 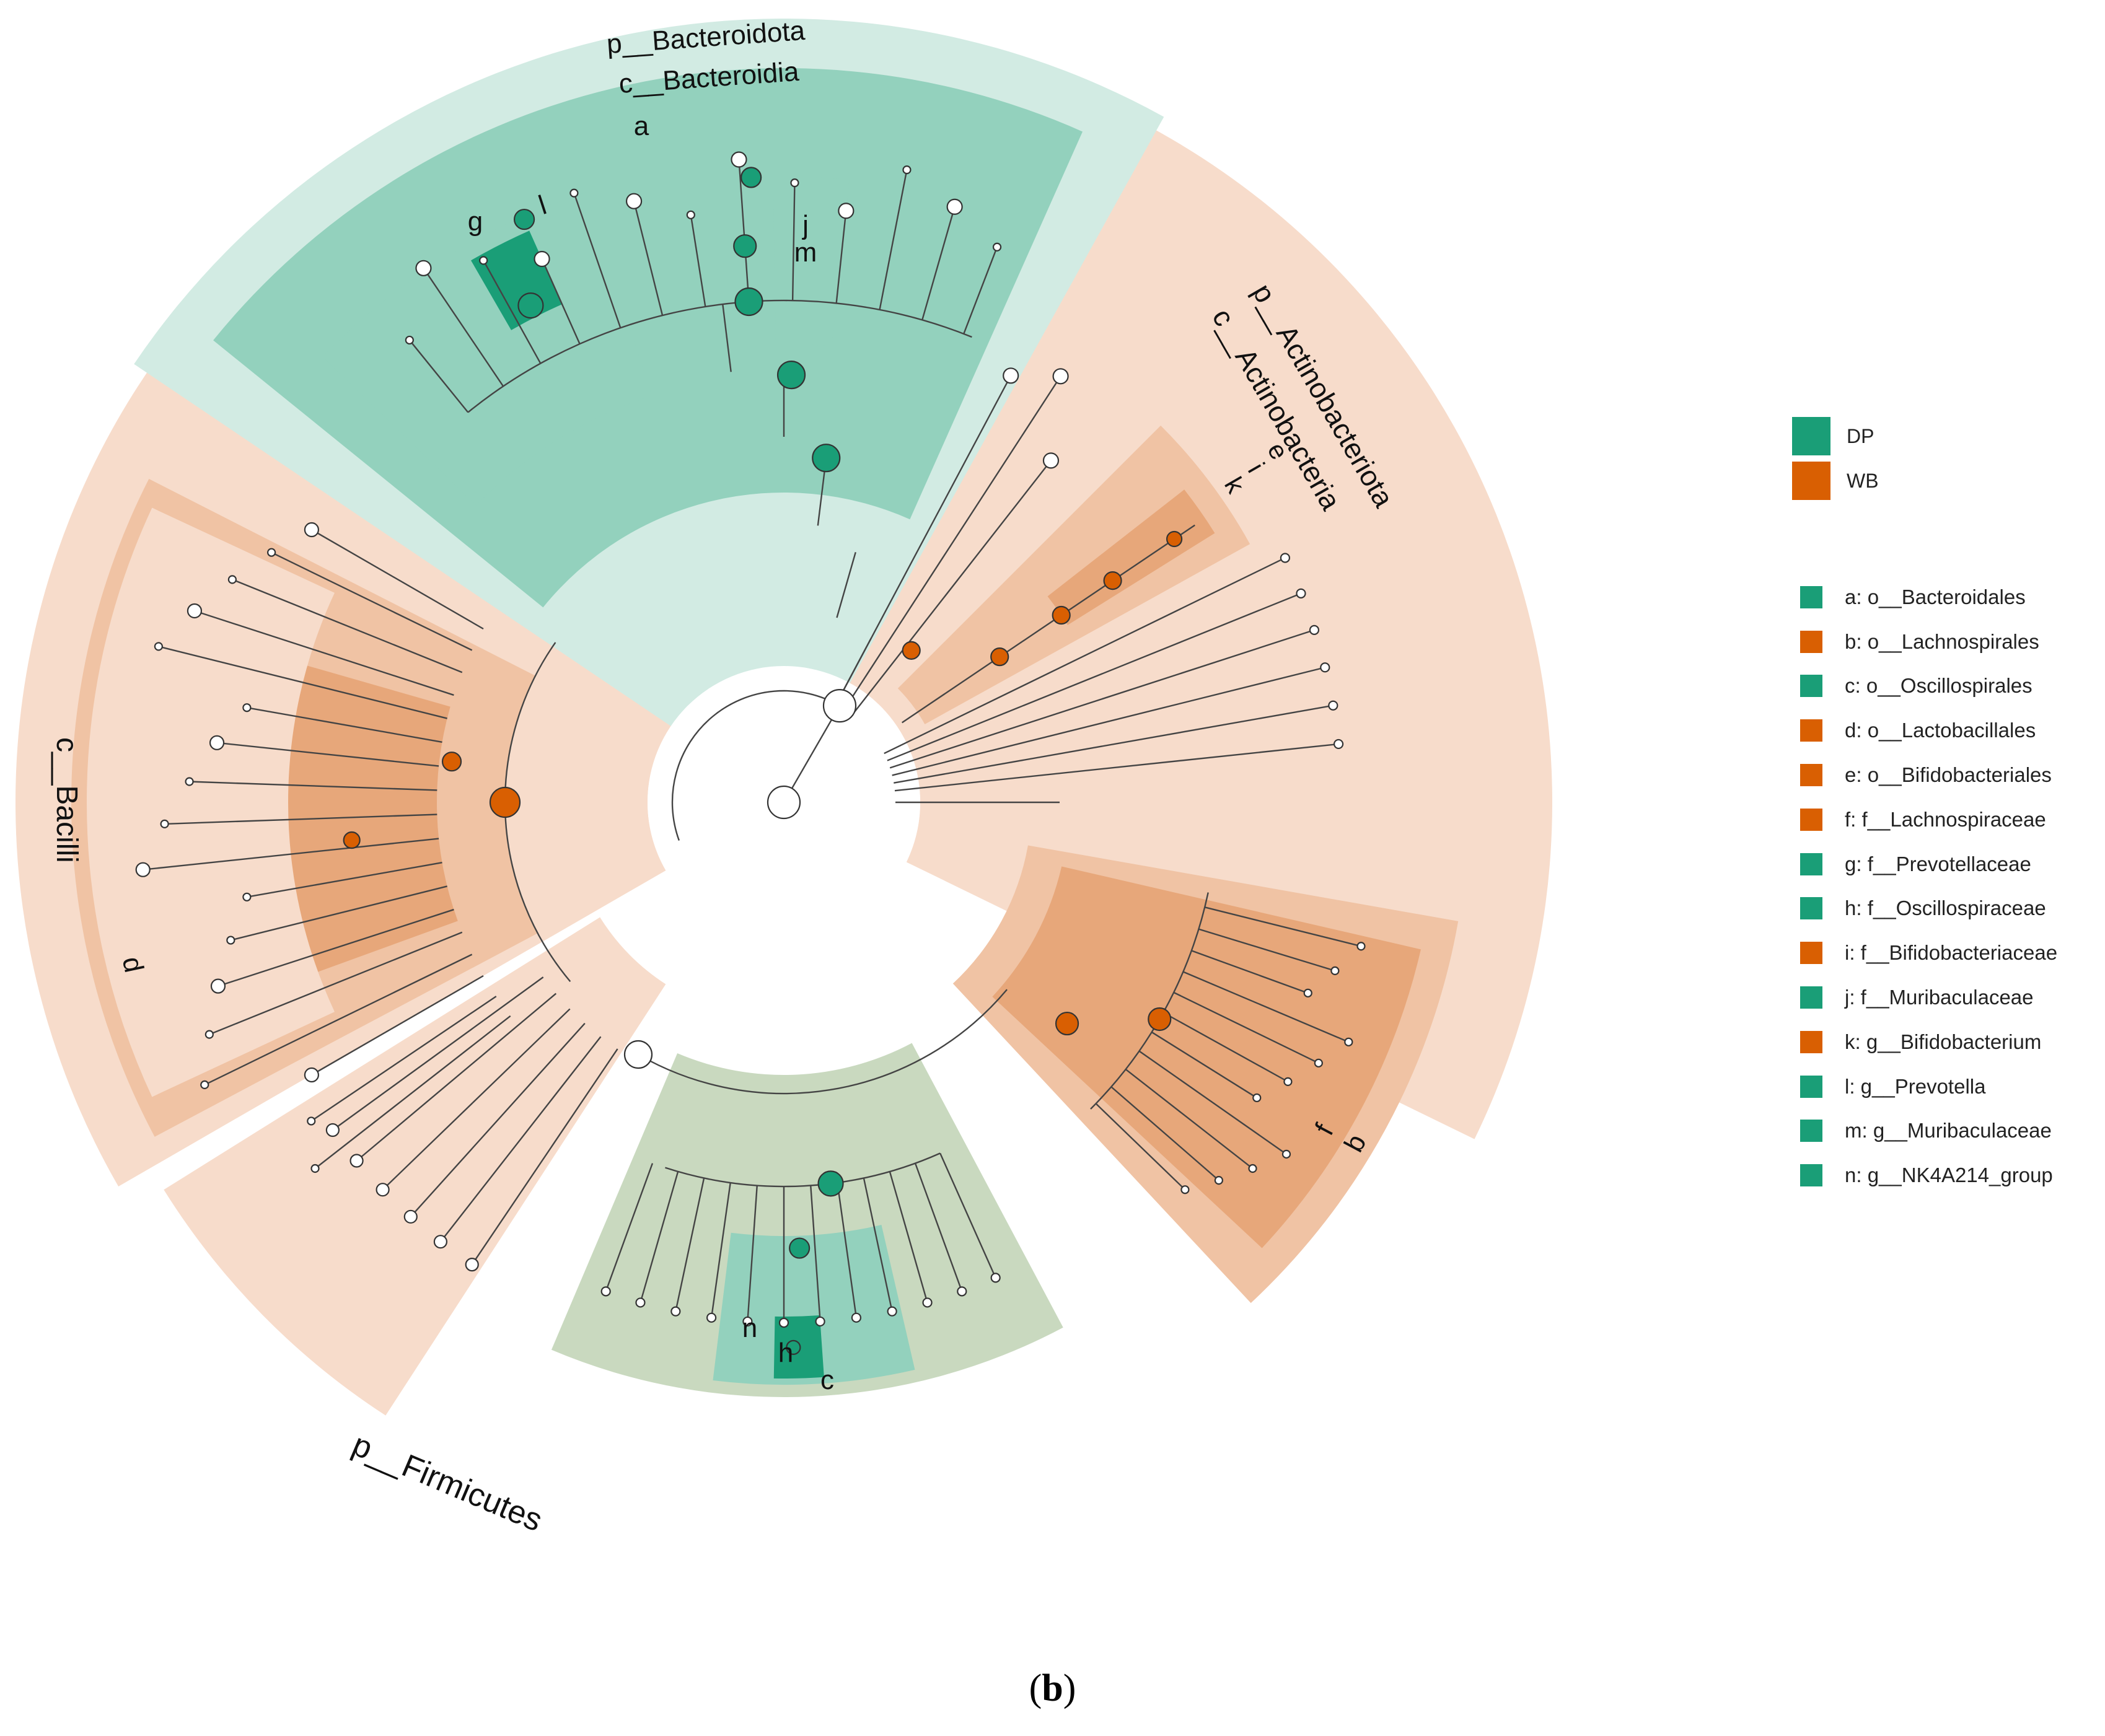 I want to click on branch-root-bacteroidota, so click(x=812, y=754).